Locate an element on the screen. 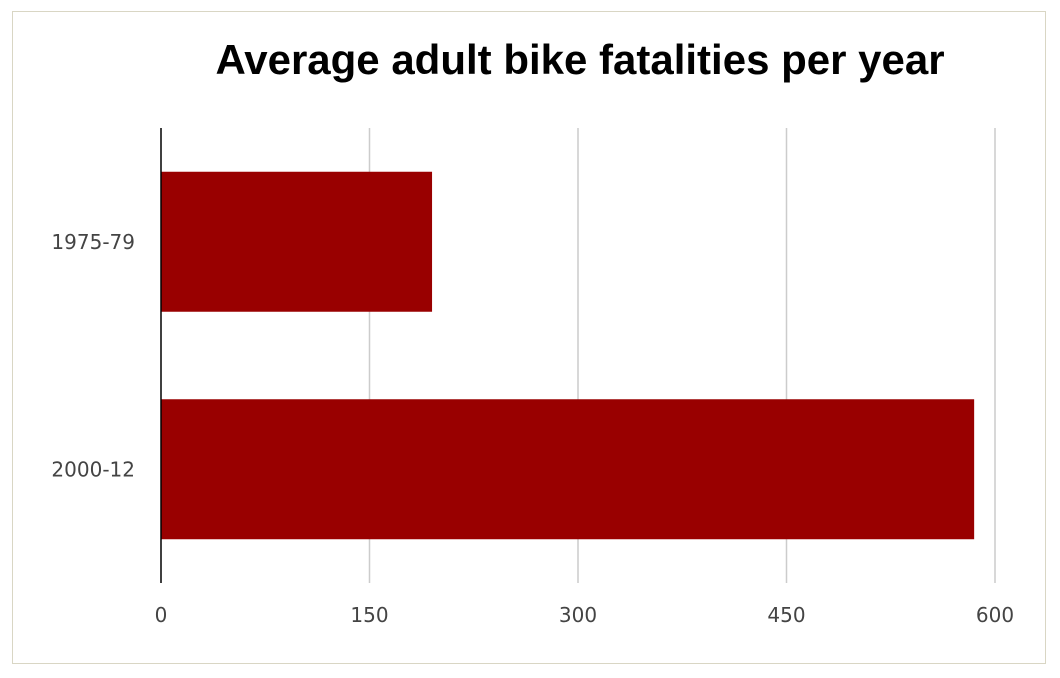  x-tick-label-450: 450 is located at coordinates (786, 615).